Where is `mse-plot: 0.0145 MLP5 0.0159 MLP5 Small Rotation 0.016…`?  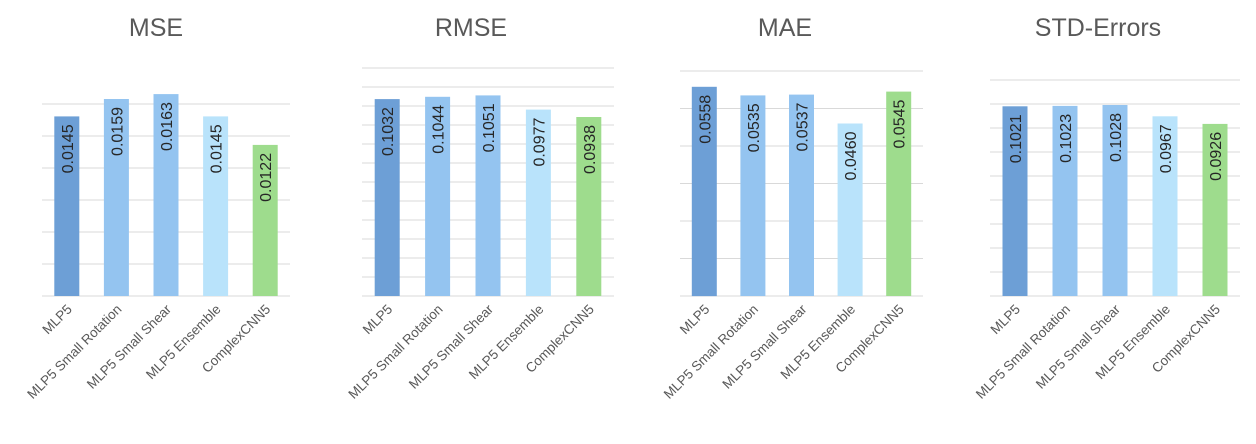
mse-plot: 0.0145 MLP5 0.0159 MLP5 Small Rotation 0.016… is located at coordinates (157, 248).